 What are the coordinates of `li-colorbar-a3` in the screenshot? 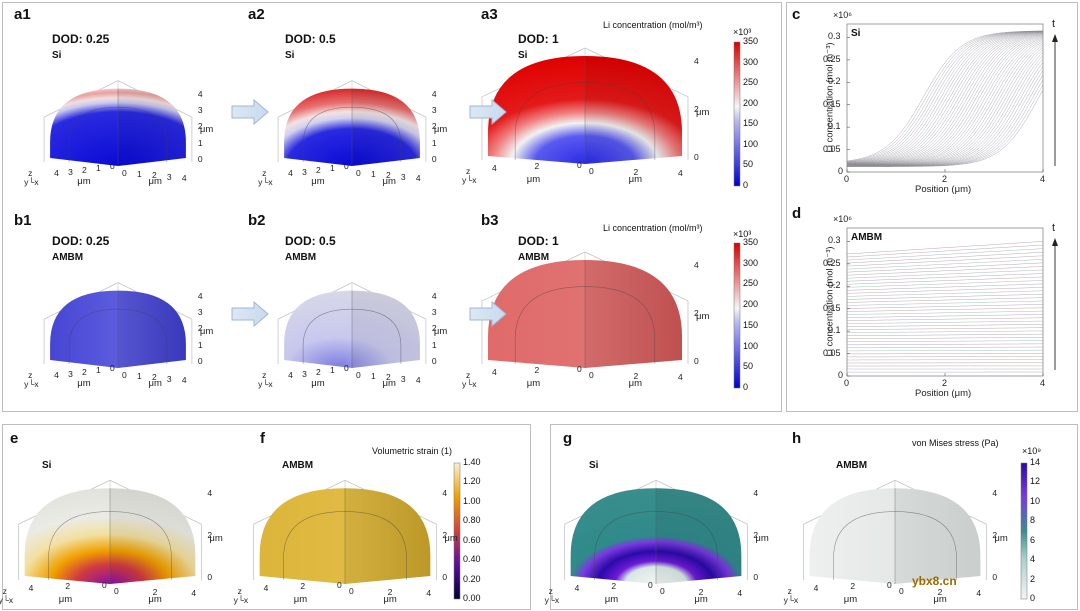 It's located at (737, 114).